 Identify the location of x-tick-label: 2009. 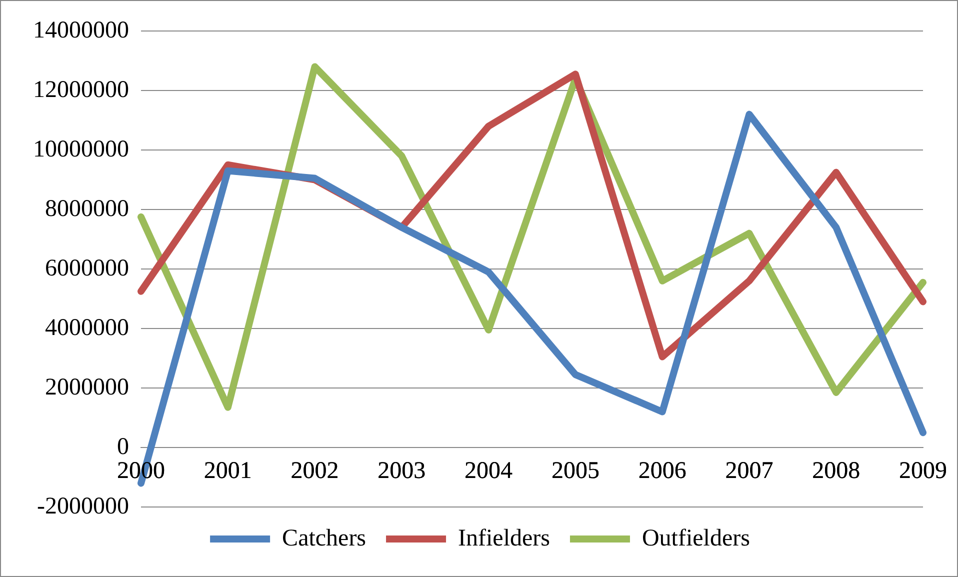
(923, 471).